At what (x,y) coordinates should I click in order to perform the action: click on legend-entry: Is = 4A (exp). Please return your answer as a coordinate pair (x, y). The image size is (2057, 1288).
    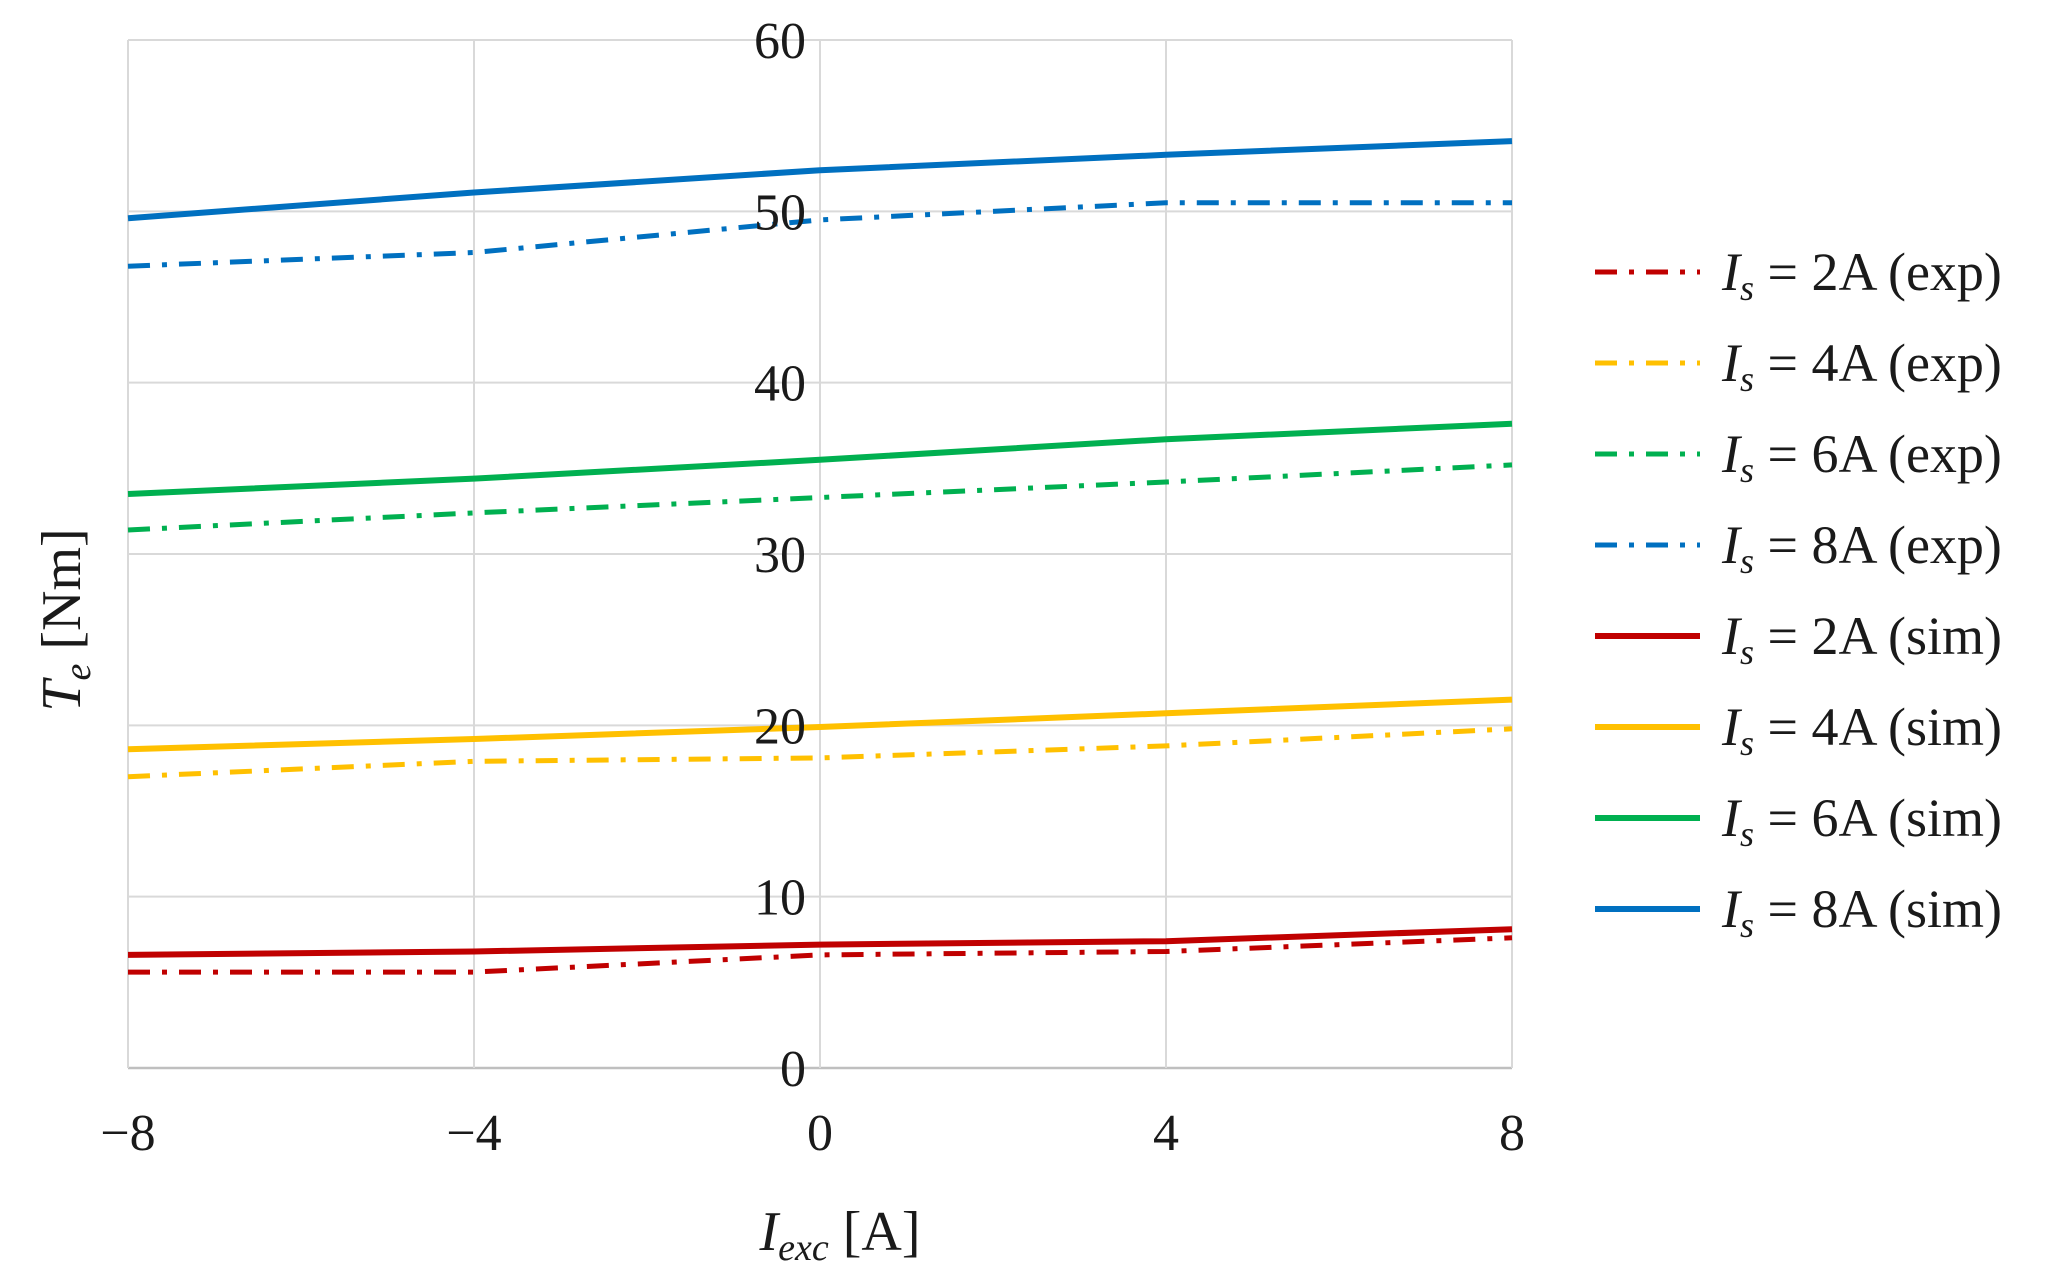
    Looking at the image, I should click on (1861, 366).